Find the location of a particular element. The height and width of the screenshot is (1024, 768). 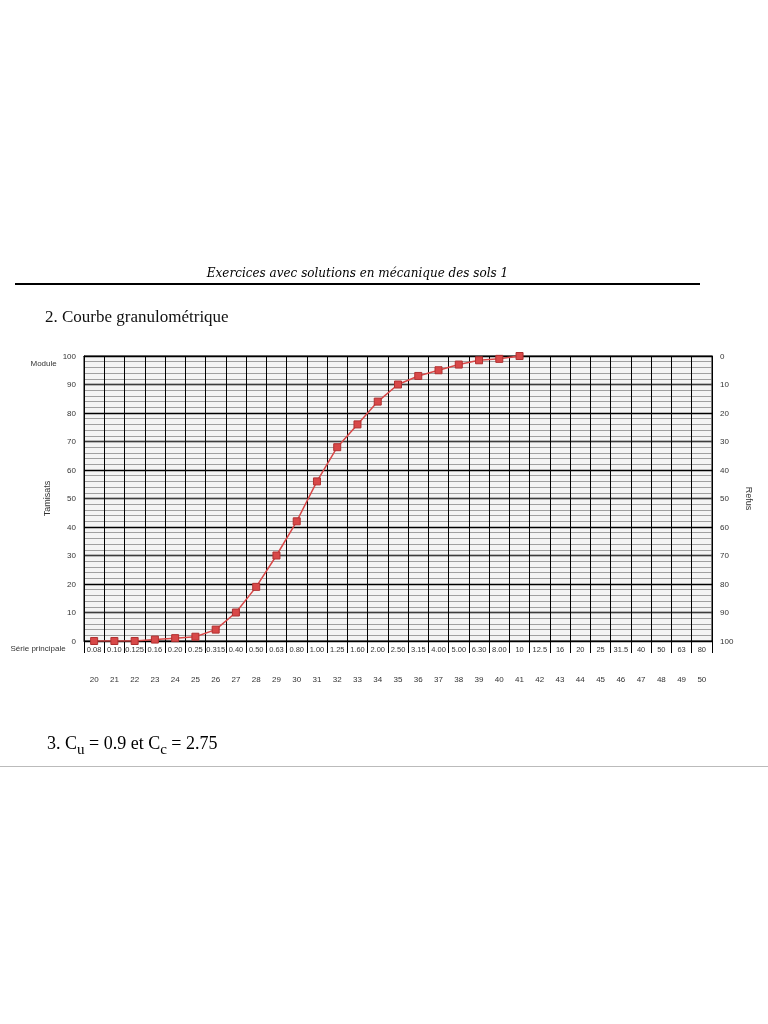

x2-tick-label: 44 is located at coordinates (580, 679).